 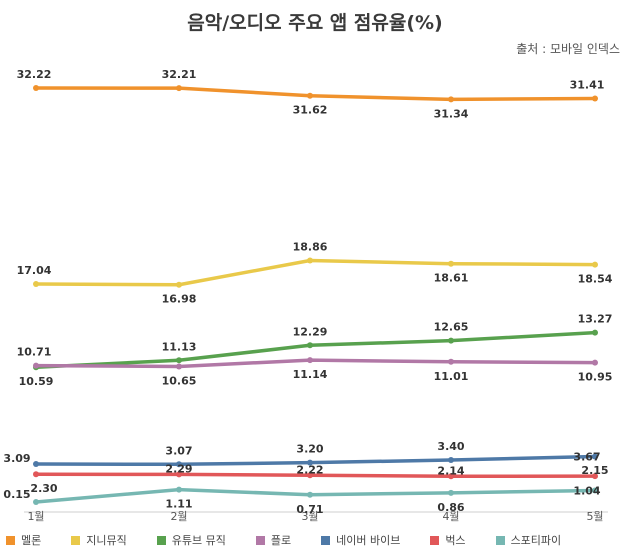 What do you see at coordinates (178, 450) in the screenshot?
I see `data-label: 3.07` at bounding box center [178, 450].